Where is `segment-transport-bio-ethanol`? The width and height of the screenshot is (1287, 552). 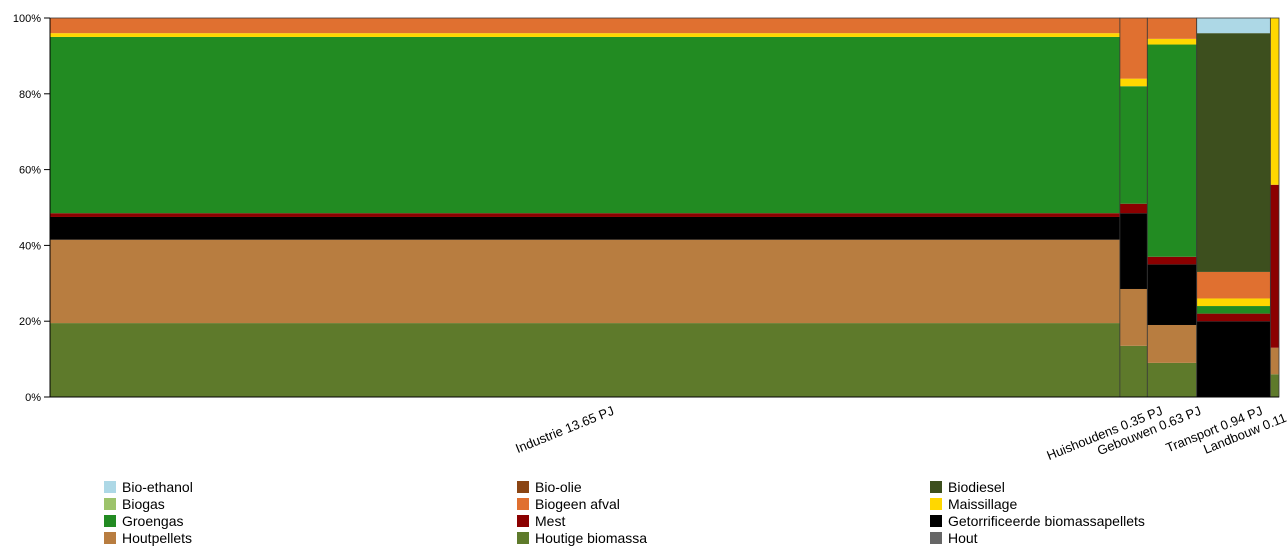 segment-transport-bio-ethanol is located at coordinates (1233, 26).